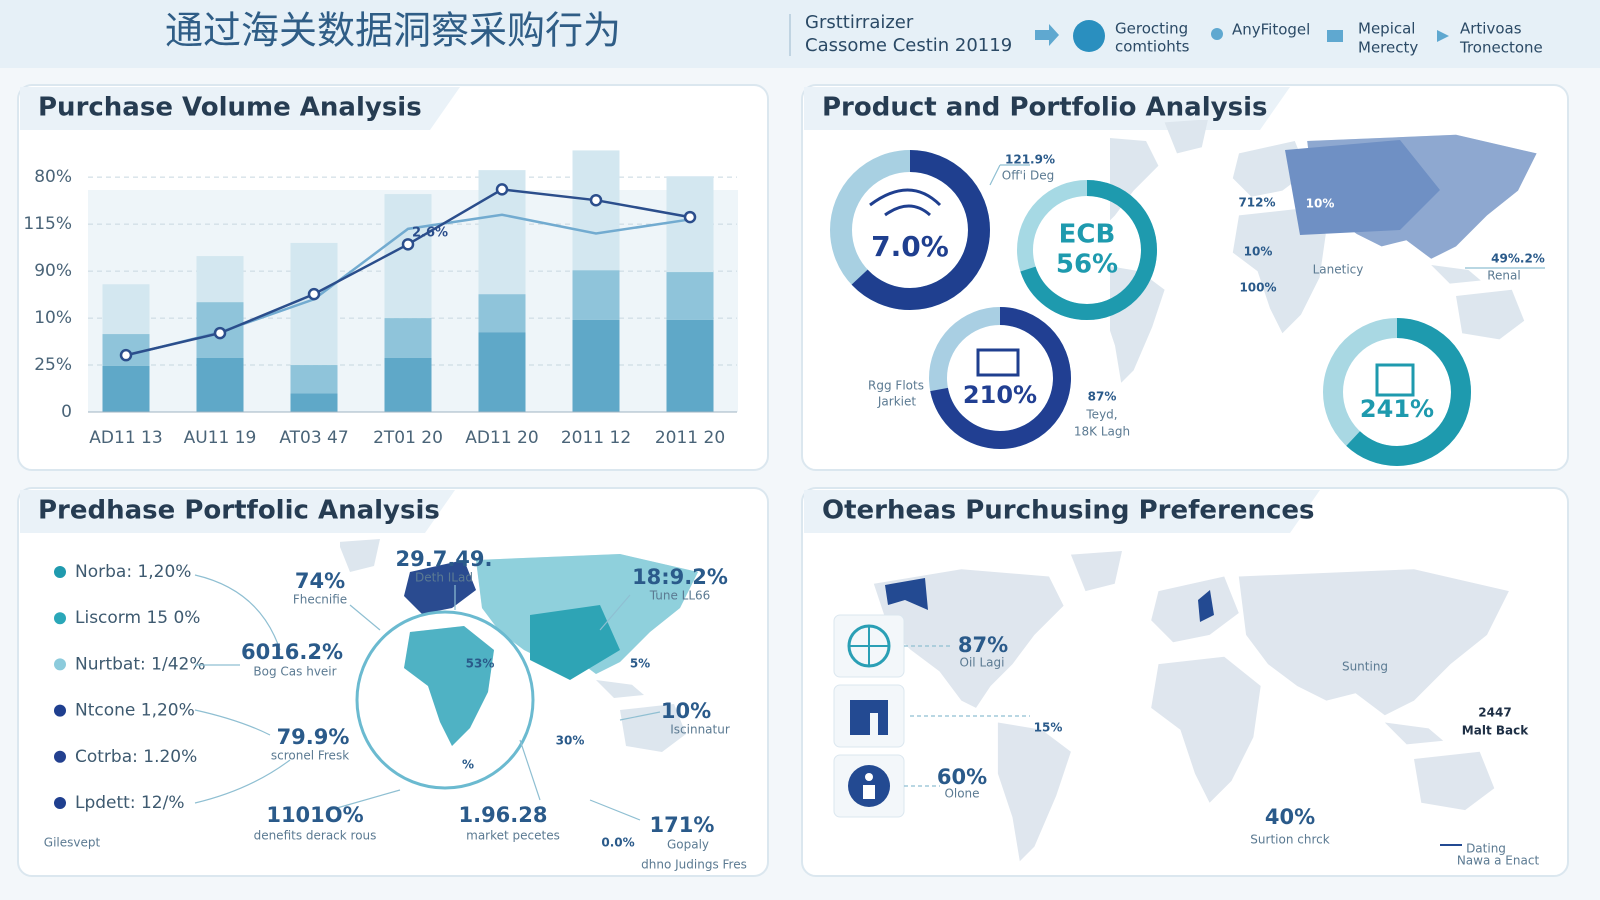 The width and height of the screenshot is (1600, 900). Describe the element at coordinates (570, 741) in the screenshot. I see `label: 30%` at that location.